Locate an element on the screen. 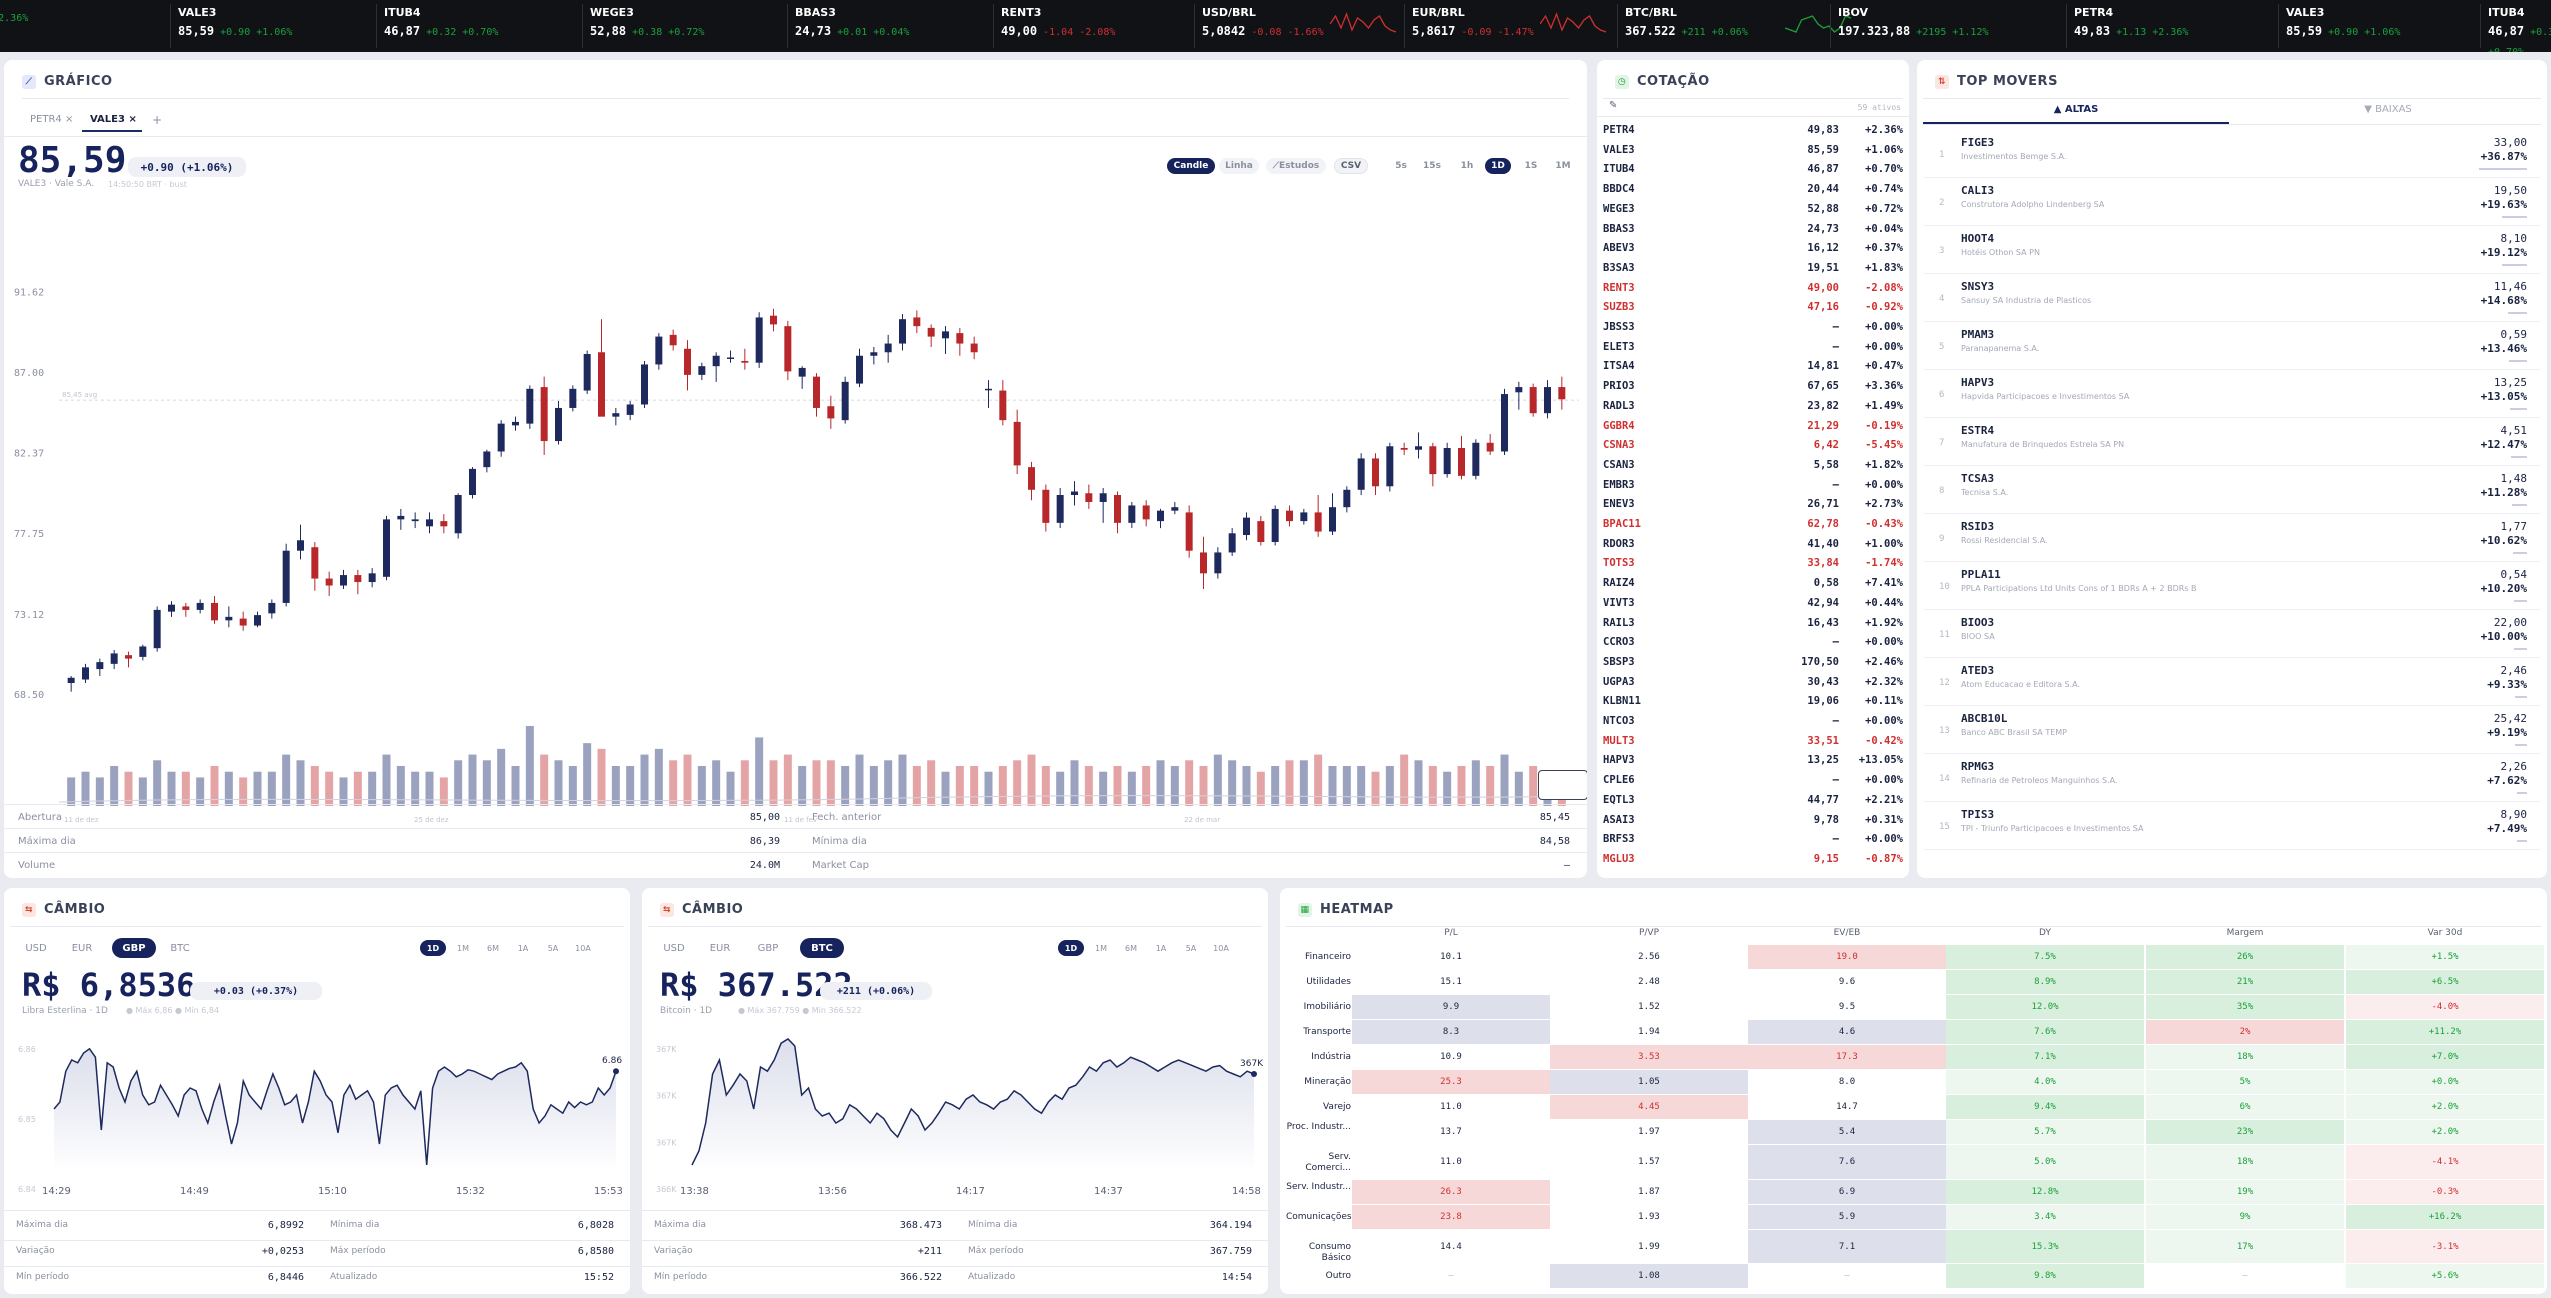 This screenshot has width=2551, height=1298. quote-row: SUZB3 47,16 -0.92% is located at coordinates (1753, 307).